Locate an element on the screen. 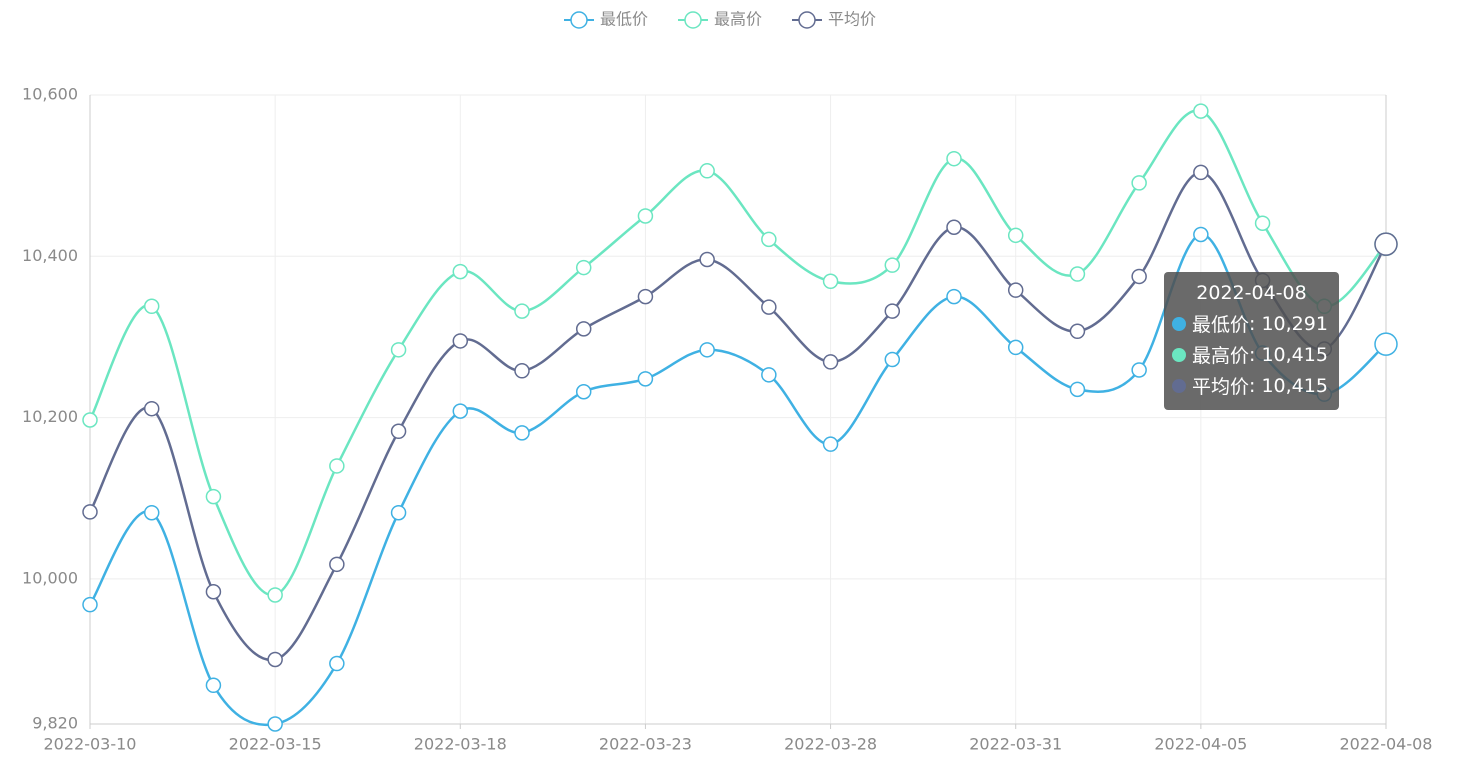 The image size is (1469, 760). x-tick-label: 2022-03-18 is located at coordinates (460, 744).